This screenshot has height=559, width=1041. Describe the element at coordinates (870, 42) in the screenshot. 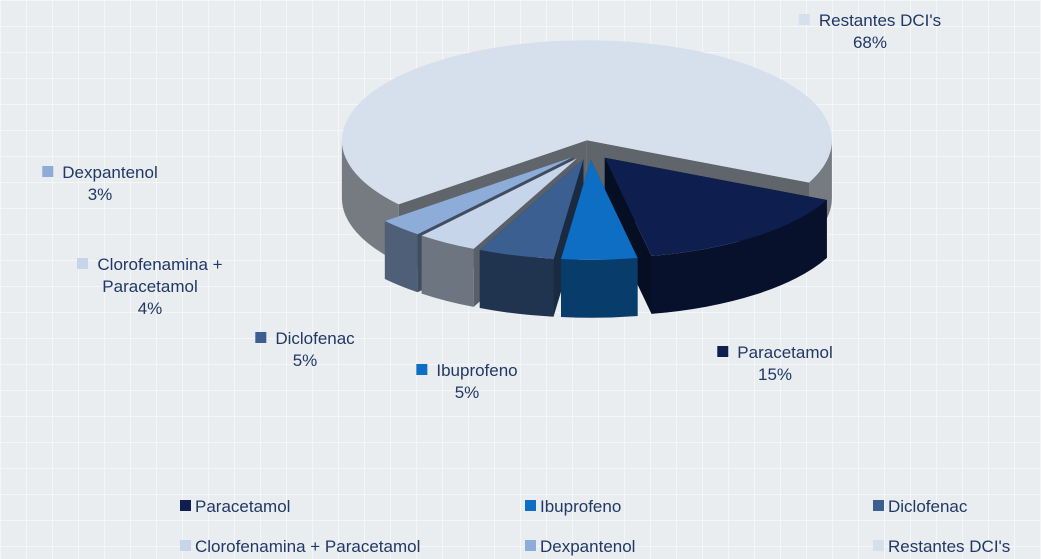

I see `label-value: 68%` at that location.